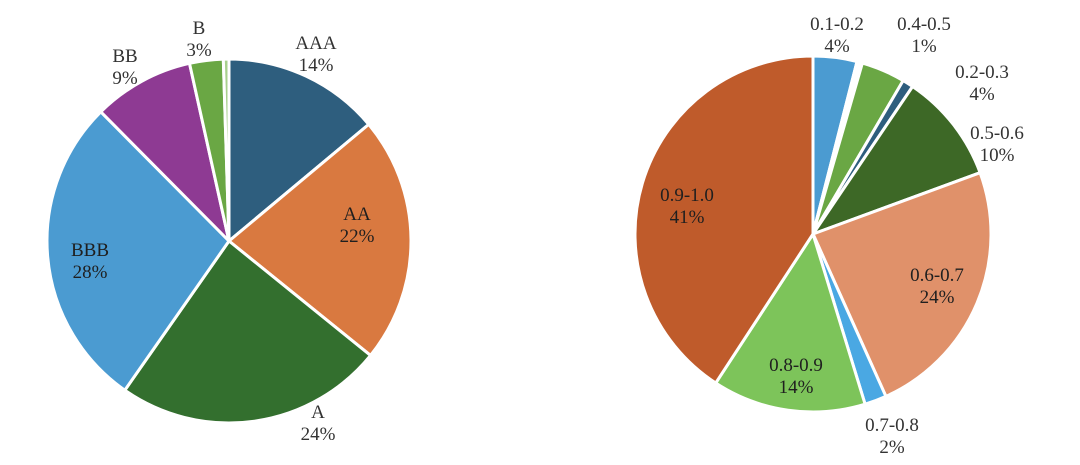  Describe the element at coordinates (315, 43) in the screenshot. I see `slice-category-label: AAA` at that location.